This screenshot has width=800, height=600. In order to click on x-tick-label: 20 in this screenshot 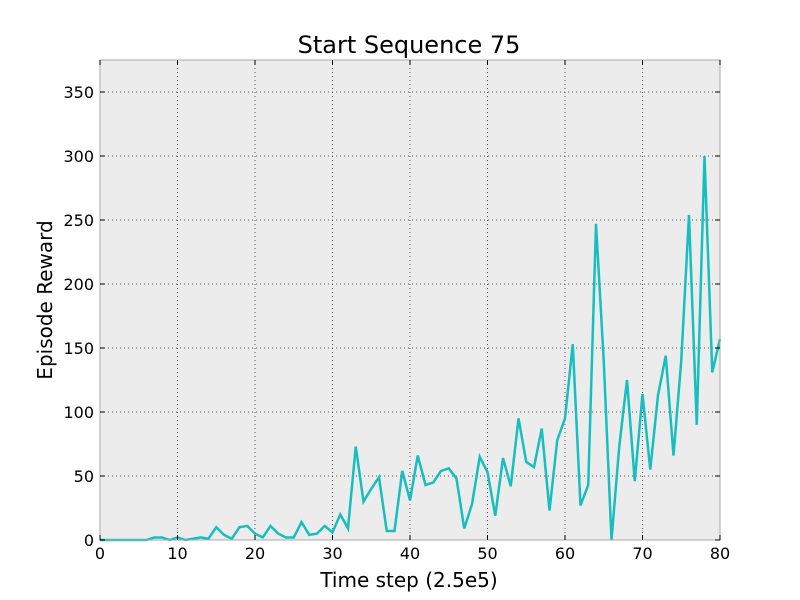, I will do `click(255, 553)`.